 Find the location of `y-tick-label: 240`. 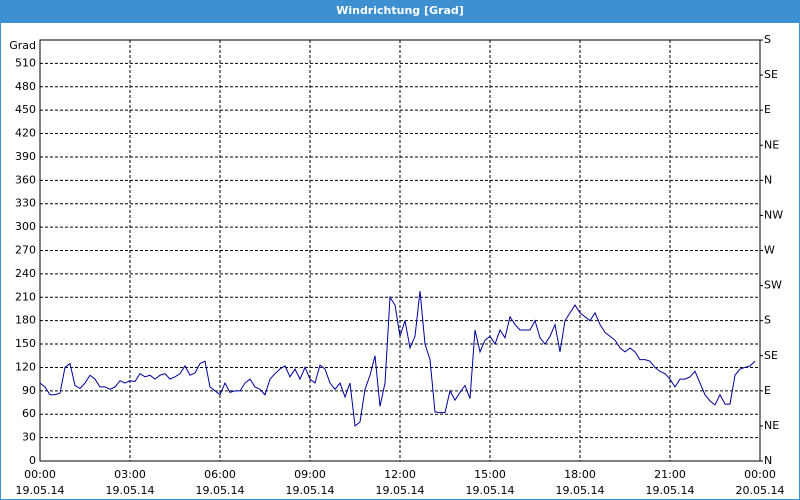

y-tick-label: 240 is located at coordinates (25, 273).